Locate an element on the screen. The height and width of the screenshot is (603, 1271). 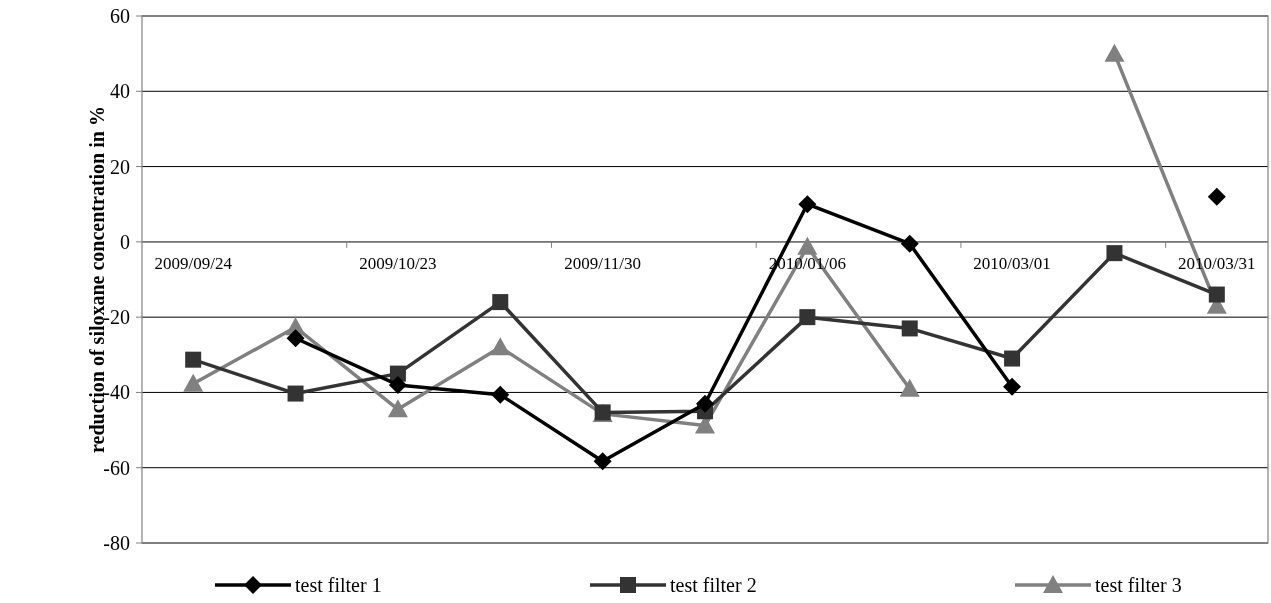
legend-label: test filter 3 is located at coordinates (1138, 585).